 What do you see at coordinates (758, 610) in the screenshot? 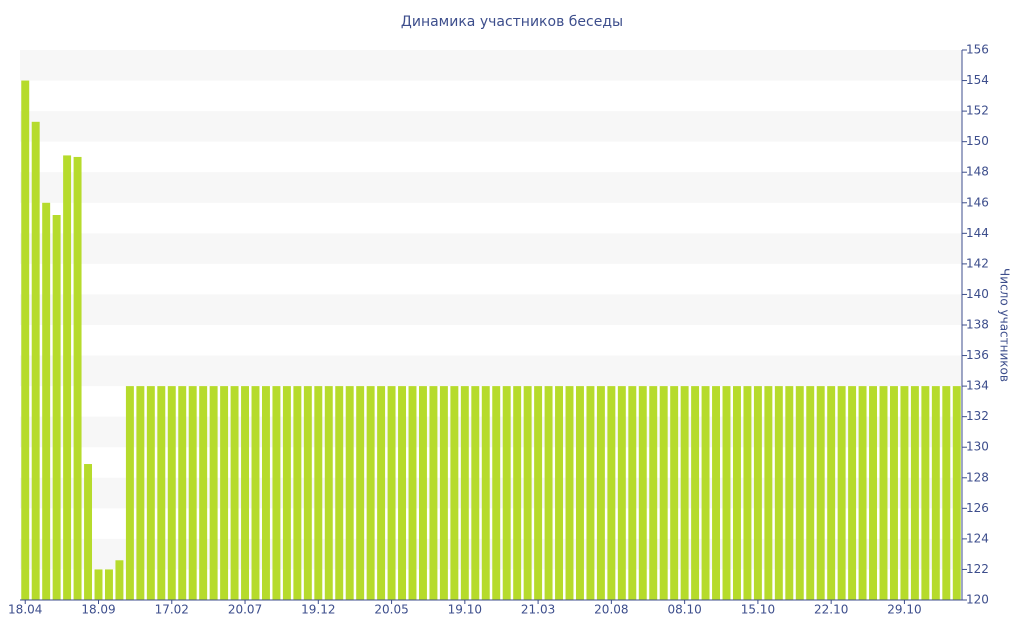
I see `x-tick-label: 15.10` at bounding box center [758, 610].